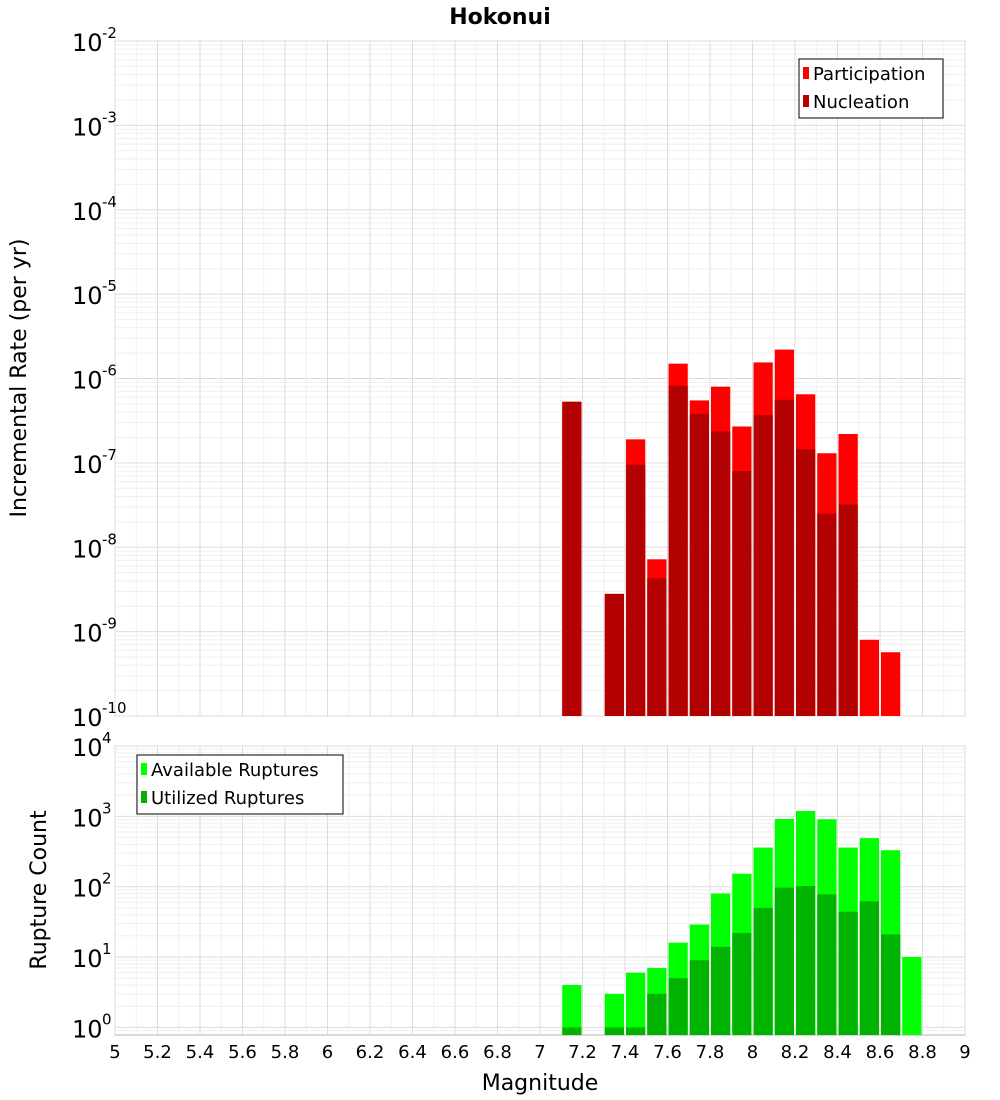 This screenshot has width=1000, height=1100. Describe the element at coordinates (107, 879) in the screenshot. I see `y-tick-exponent: 2` at that location.